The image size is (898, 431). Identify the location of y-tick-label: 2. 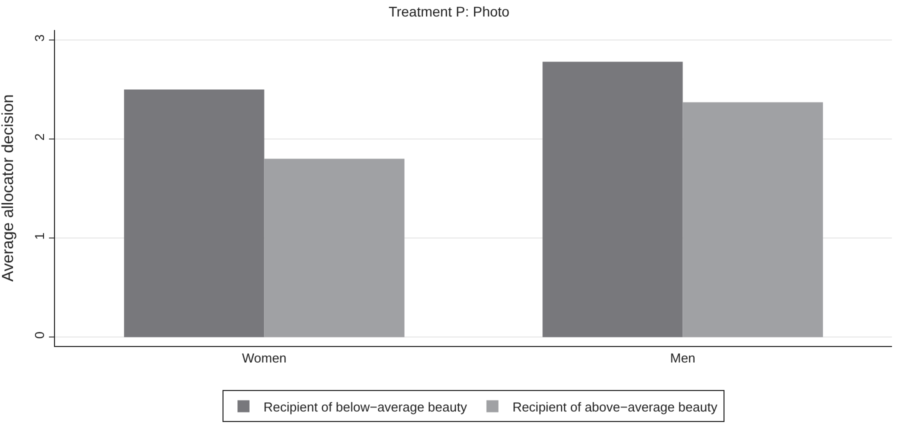
(39, 137).